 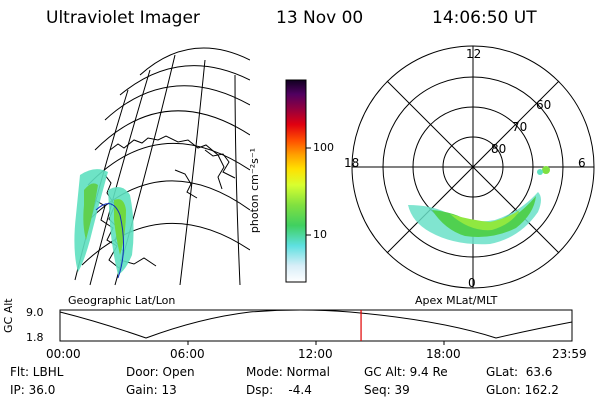 I want to click on status-glat: GLat: 63.6, so click(x=519, y=372).